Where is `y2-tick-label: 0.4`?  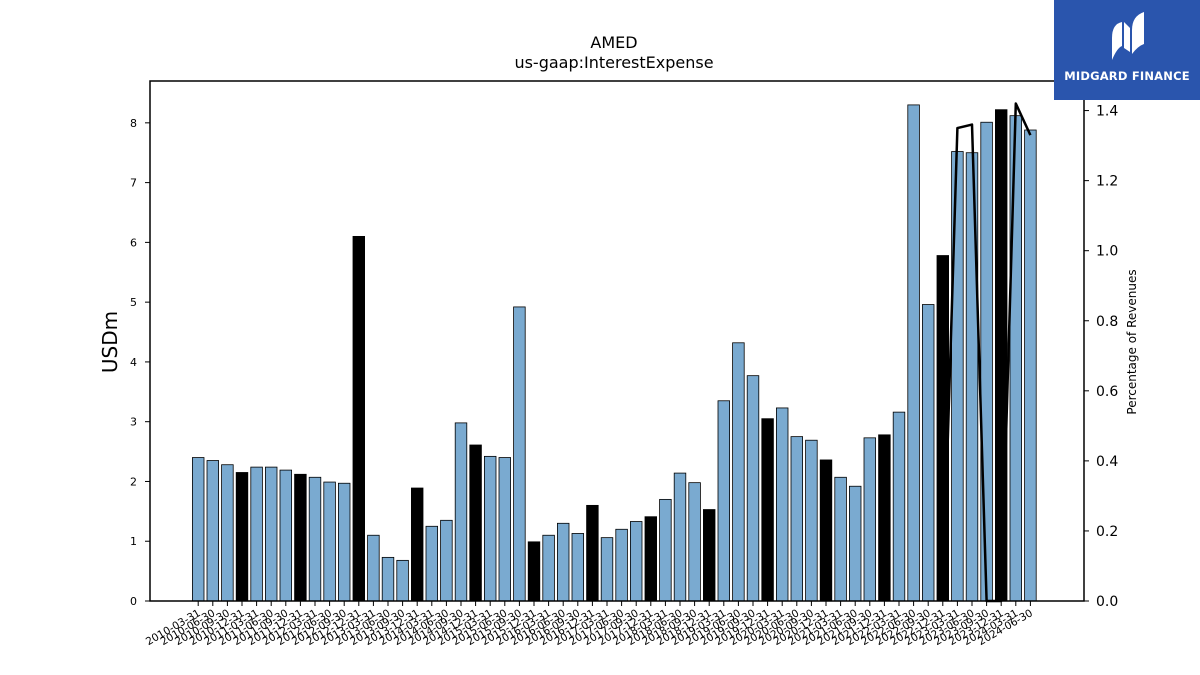 y2-tick-label: 0.4 is located at coordinates (1107, 462).